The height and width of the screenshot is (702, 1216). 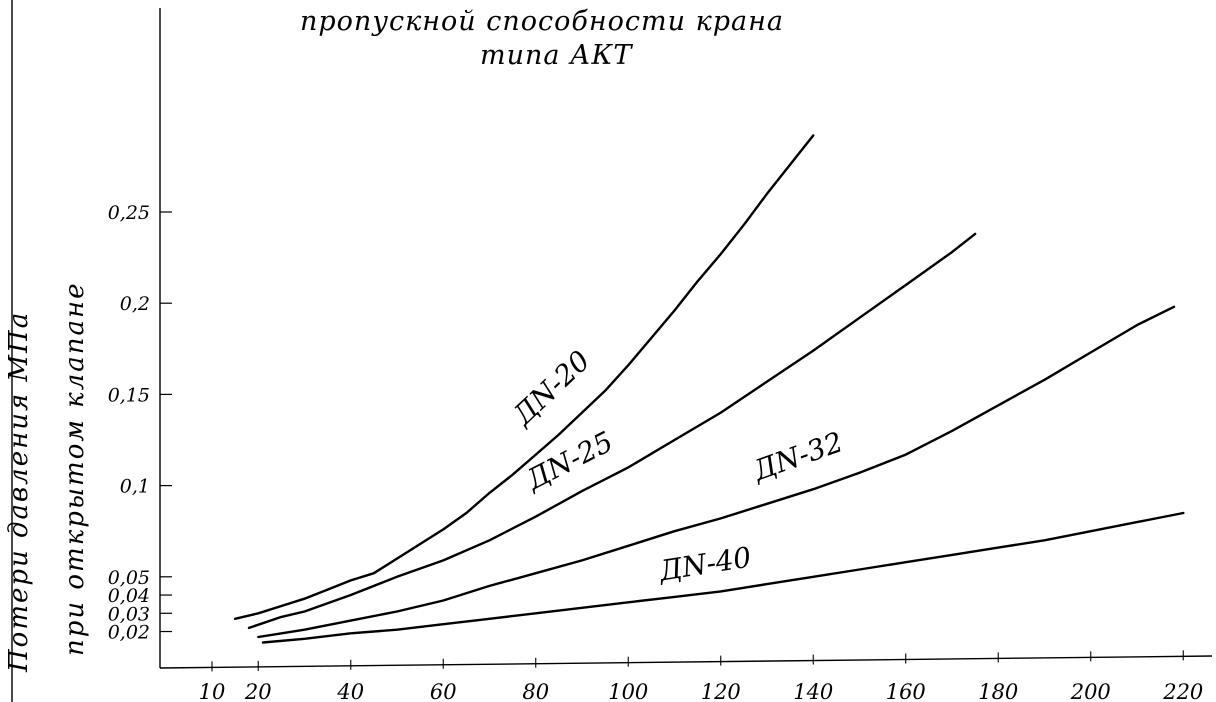 What do you see at coordinates (1182, 691) in the screenshot?
I see `x-tick-label-220: 220` at bounding box center [1182, 691].